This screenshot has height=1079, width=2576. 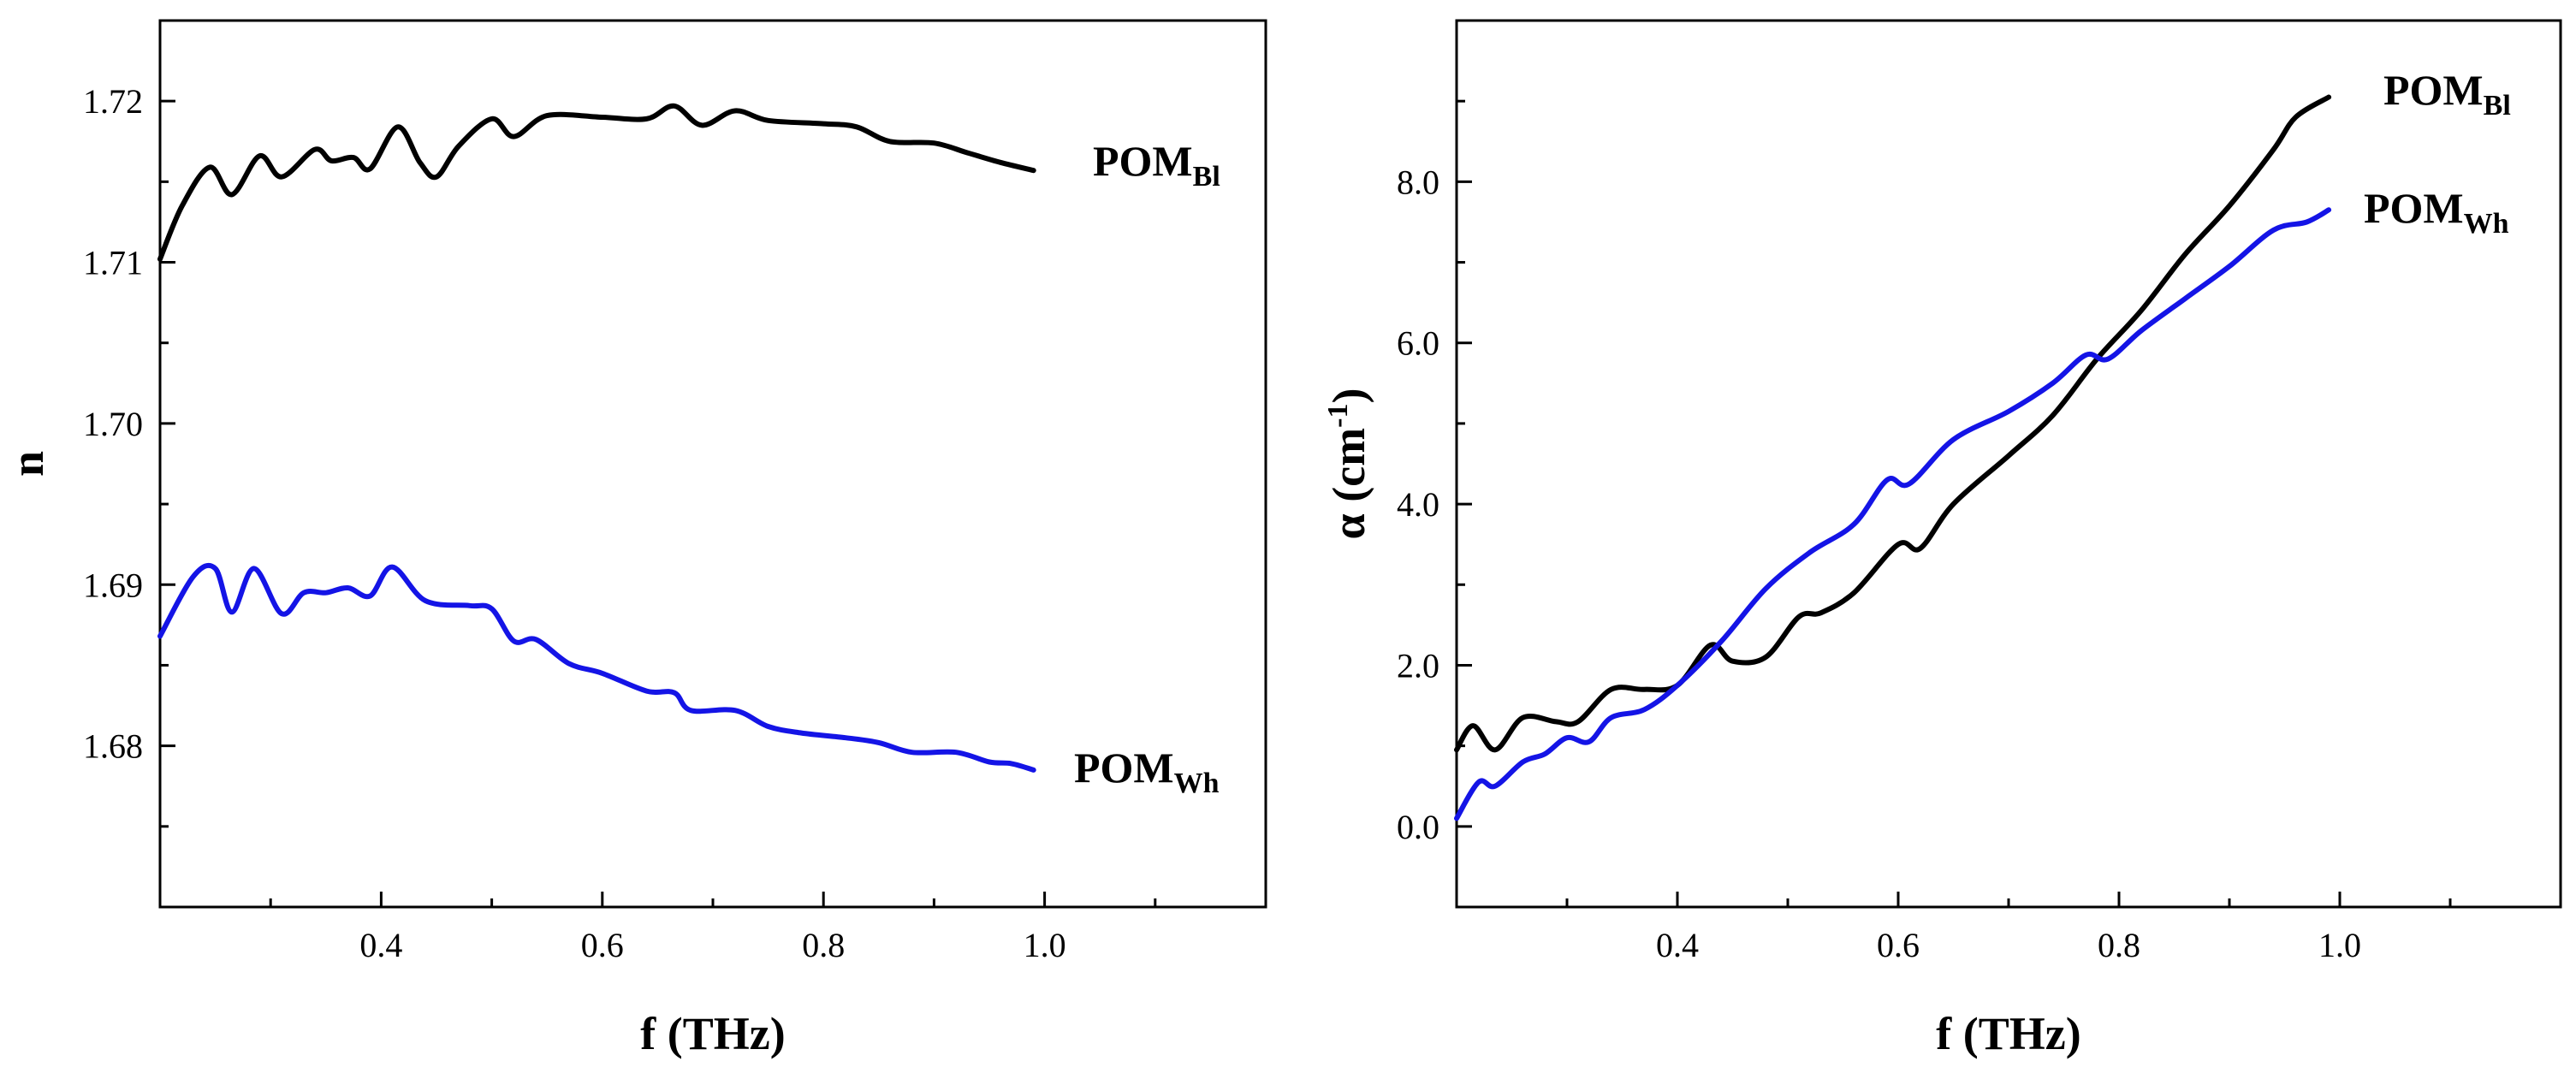 What do you see at coordinates (1418, 666) in the screenshot?
I see `y-tick-label: 2.0` at bounding box center [1418, 666].